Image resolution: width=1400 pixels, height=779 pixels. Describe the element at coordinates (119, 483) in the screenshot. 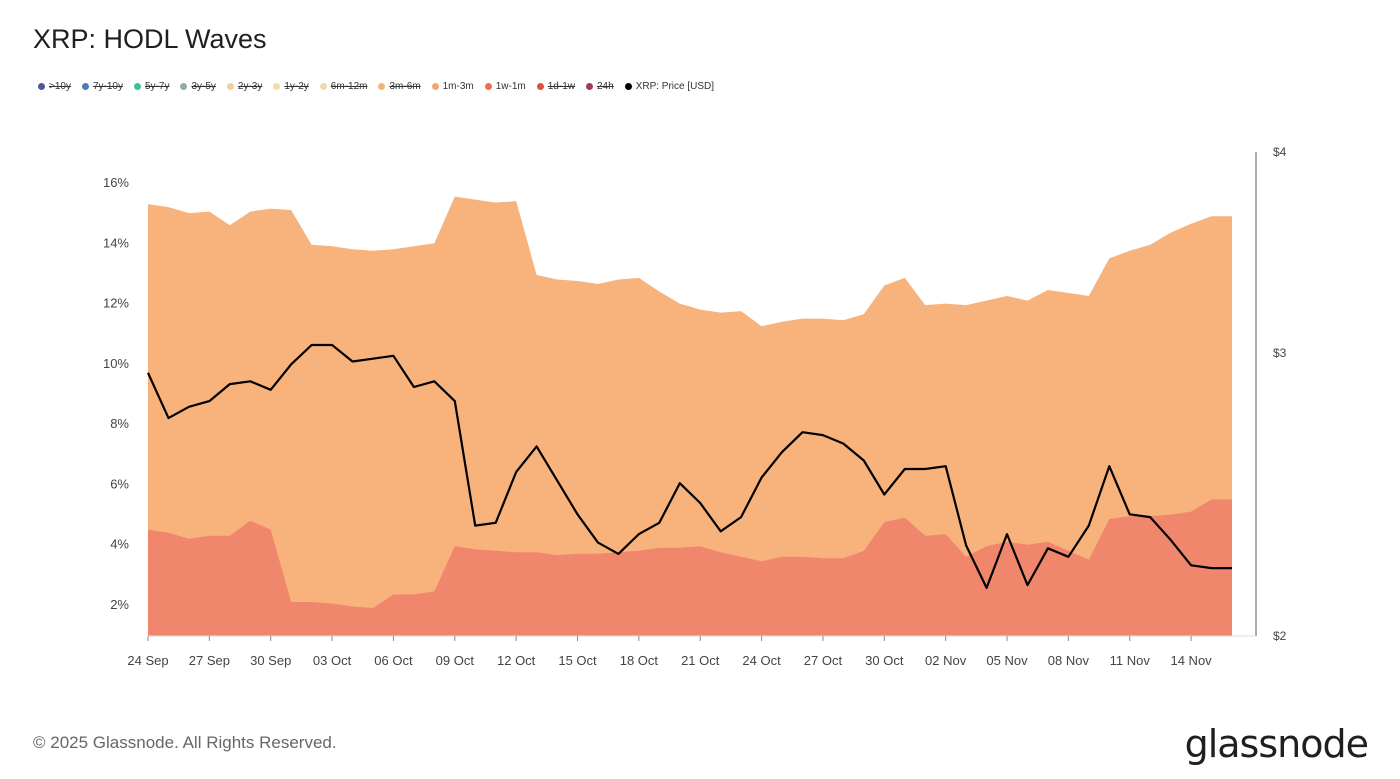

I see `y-tick-label: 6%` at that location.